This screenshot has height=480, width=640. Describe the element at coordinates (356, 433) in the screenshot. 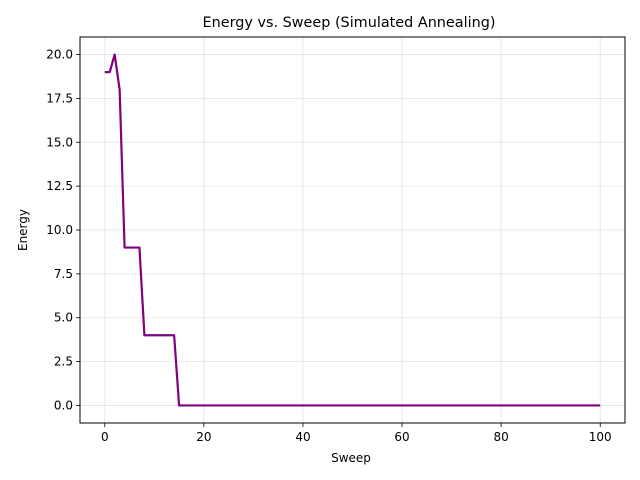

I see `x-axis-ticks: 0 20 40 60 80 100` at that location.